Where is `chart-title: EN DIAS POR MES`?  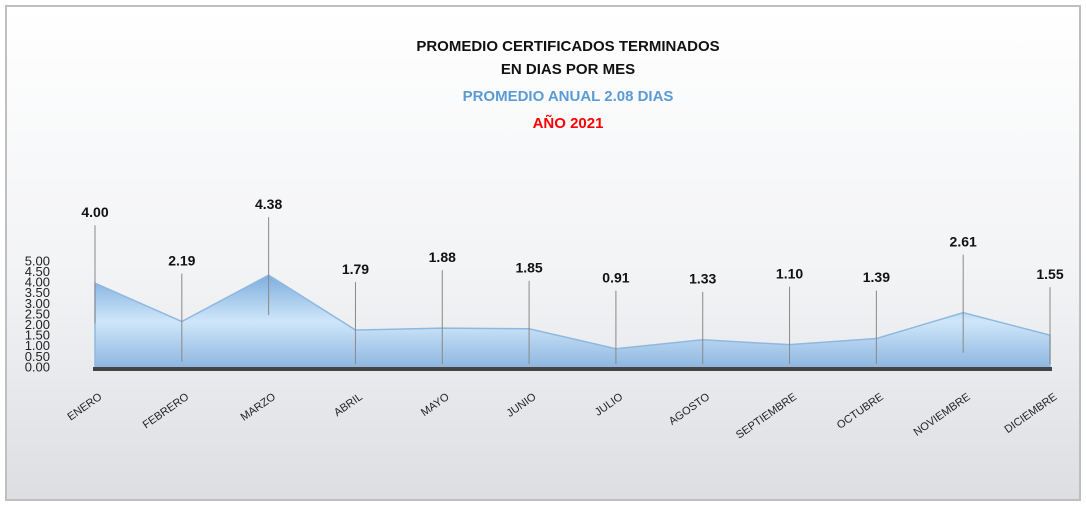
chart-title: EN DIAS POR MES is located at coordinates (568, 69).